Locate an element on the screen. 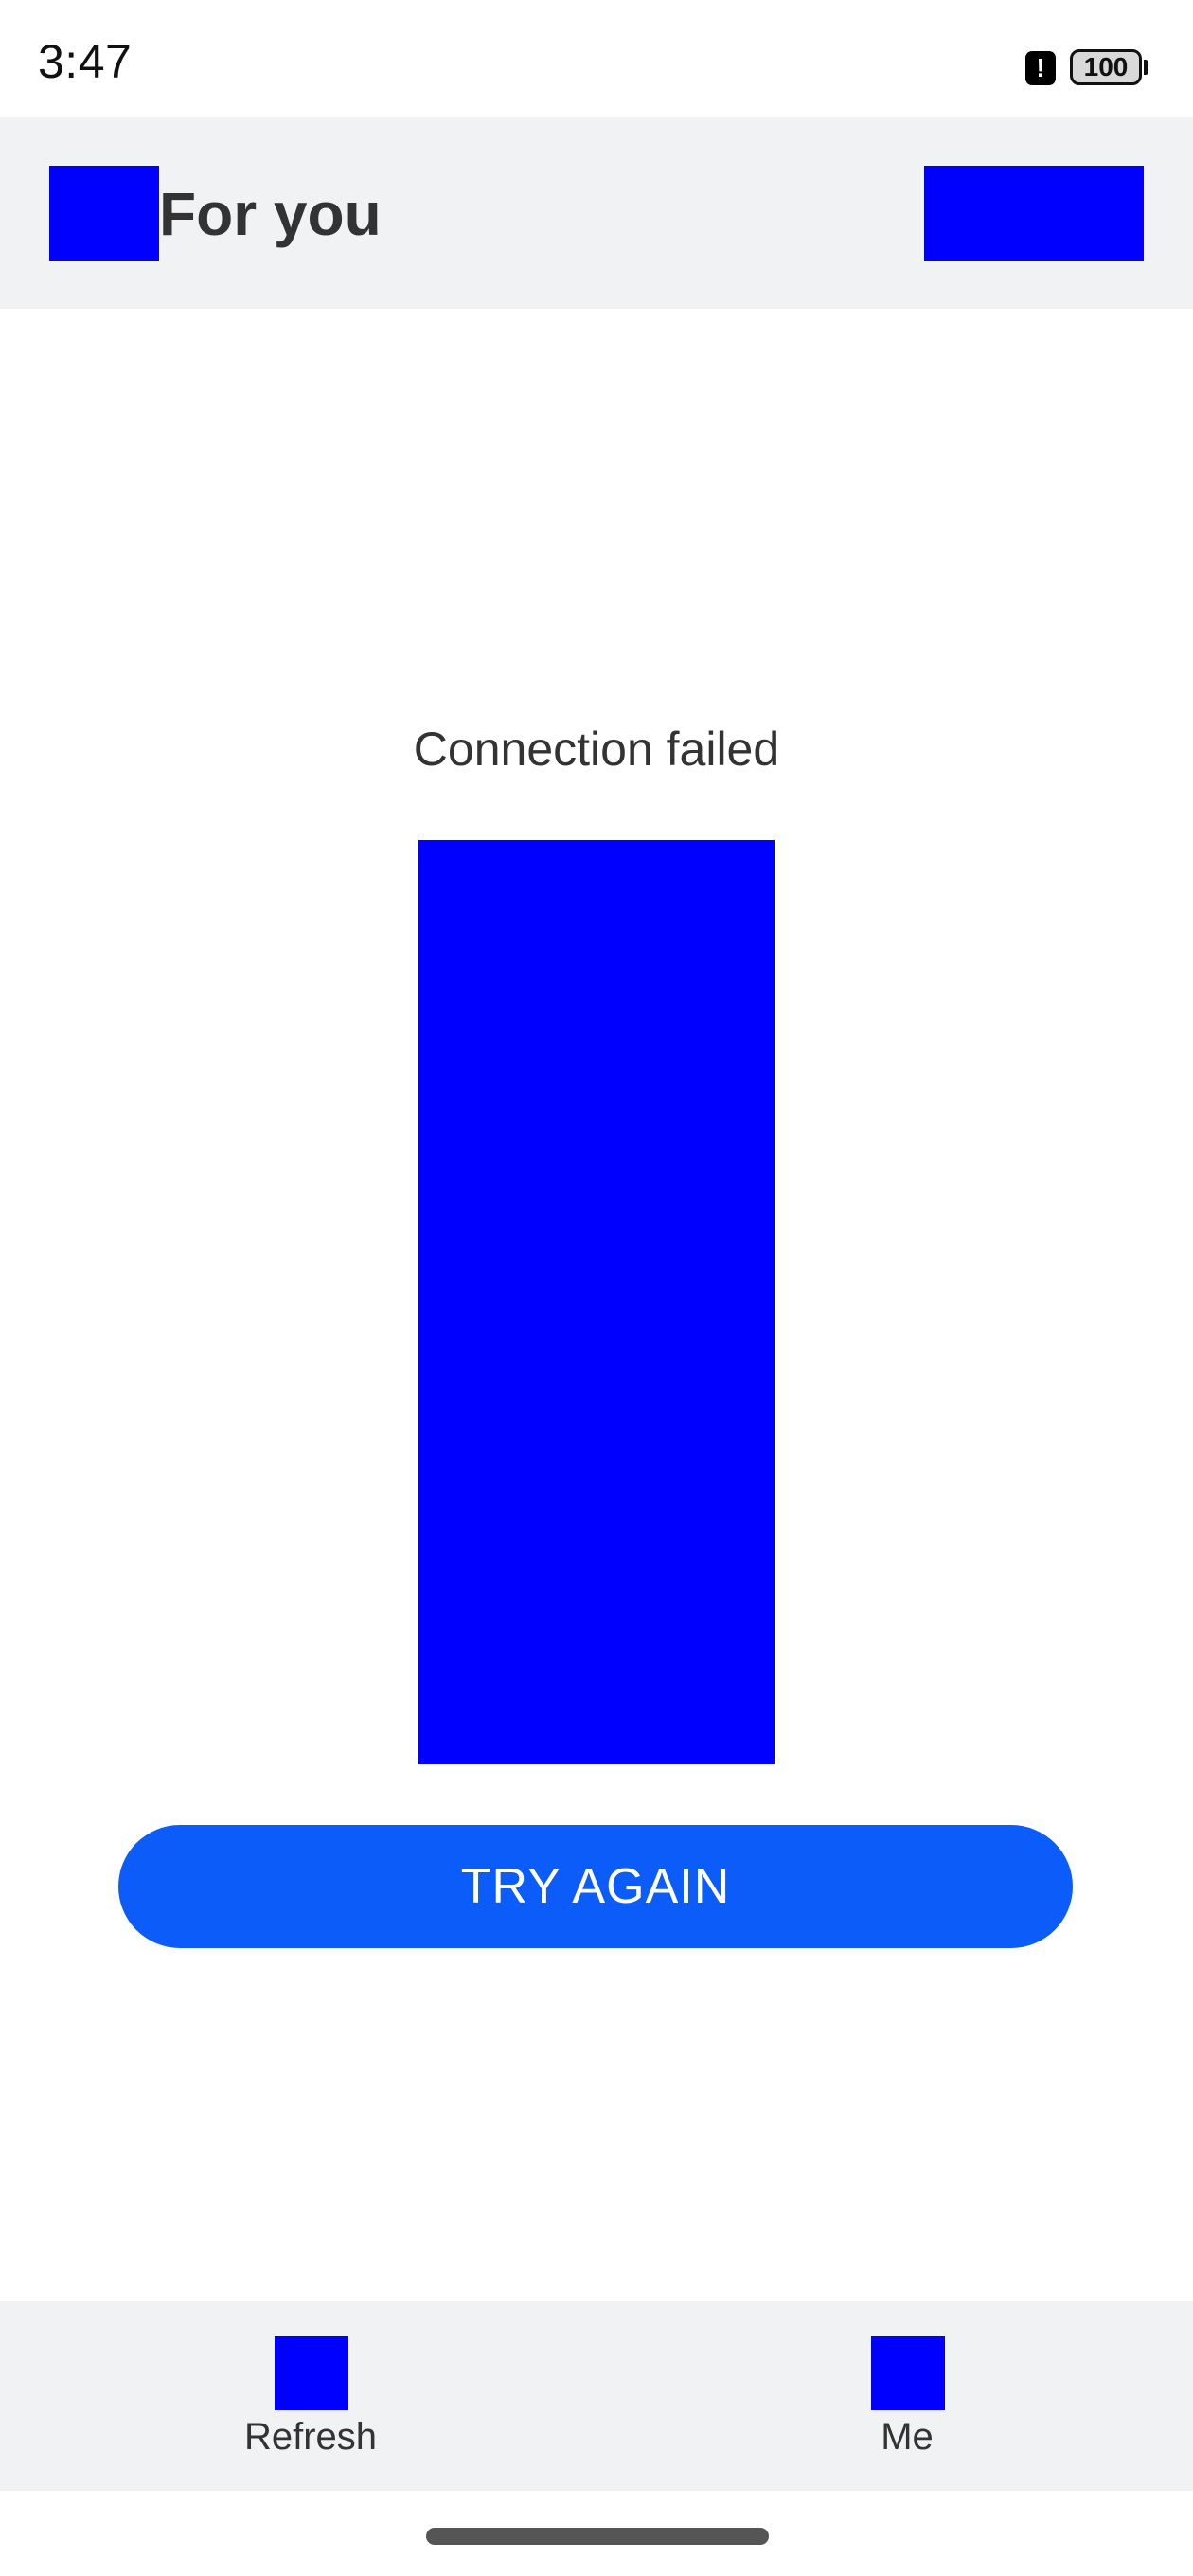 The width and height of the screenshot is (1193, 2576). alert-icon: ! is located at coordinates (1040, 68).